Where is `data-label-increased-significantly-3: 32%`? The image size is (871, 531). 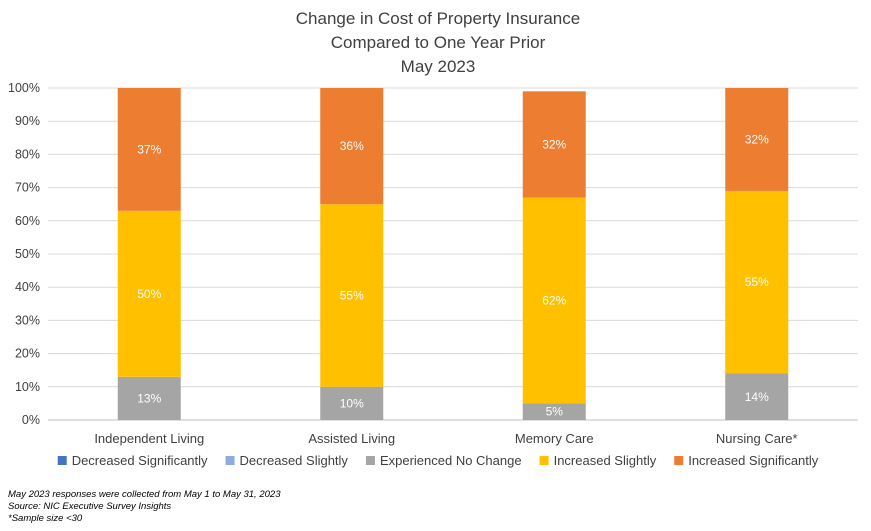 data-label-increased-significantly-3: 32% is located at coordinates (554, 144).